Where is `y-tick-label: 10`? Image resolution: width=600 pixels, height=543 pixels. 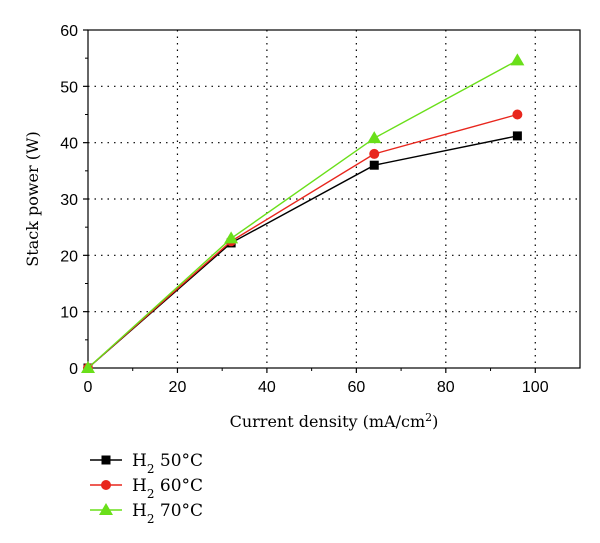
y-tick-label: 10 is located at coordinates (69, 313).